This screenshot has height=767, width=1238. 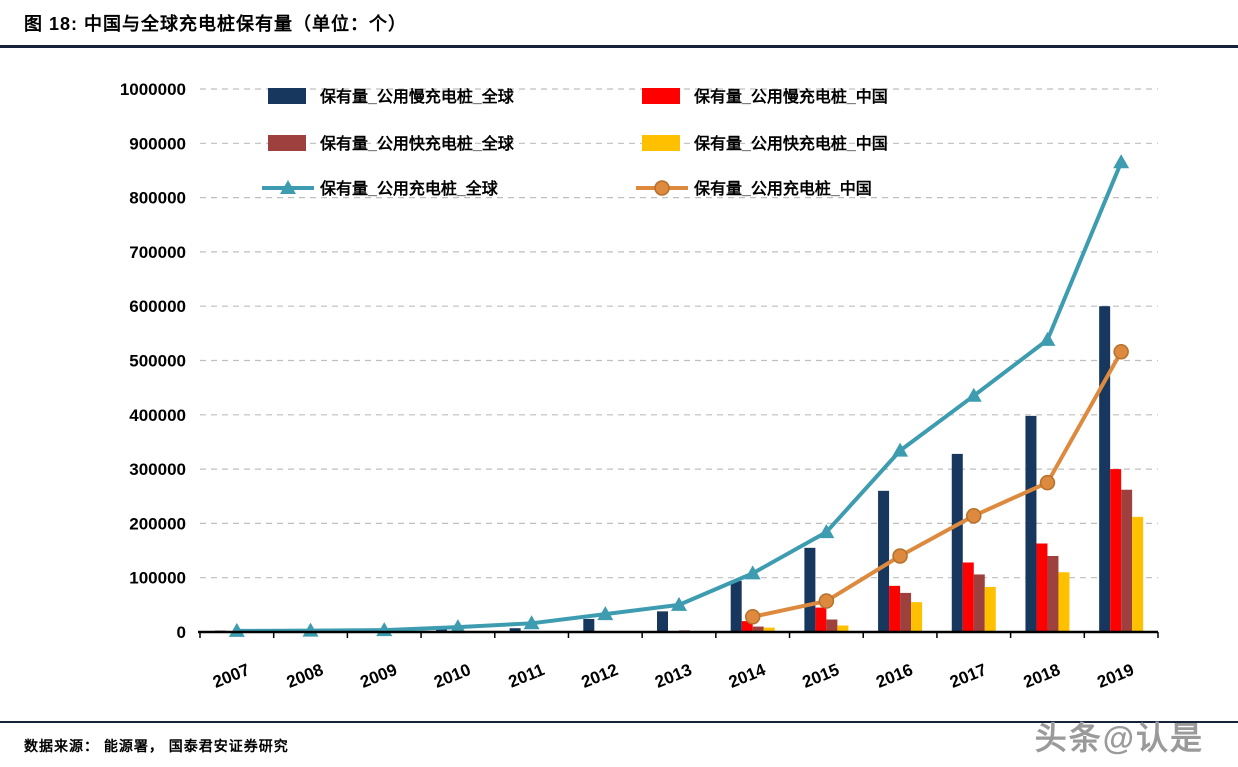 What do you see at coordinates (288, 187) in the screenshot?
I see `legend-triangle-marker` at bounding box center [288, 187].